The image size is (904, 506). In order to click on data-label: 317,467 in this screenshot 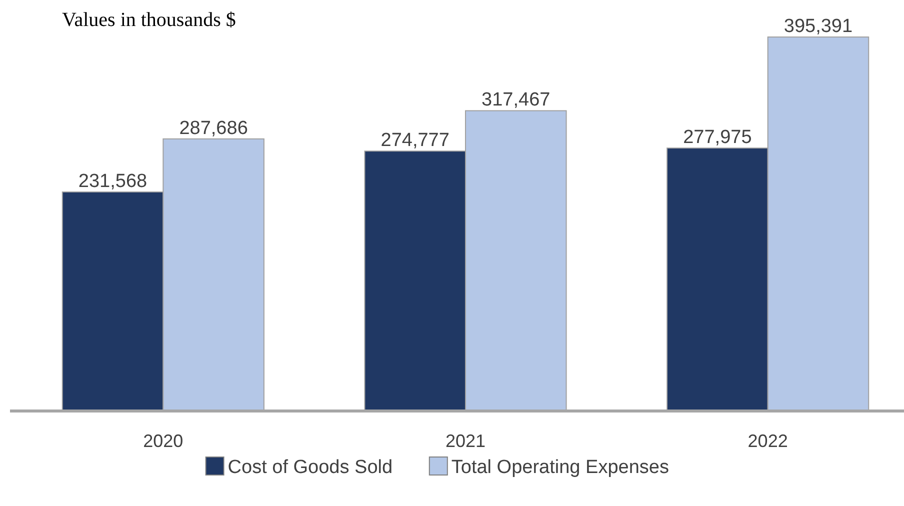, I will do `click(516, 100)`.